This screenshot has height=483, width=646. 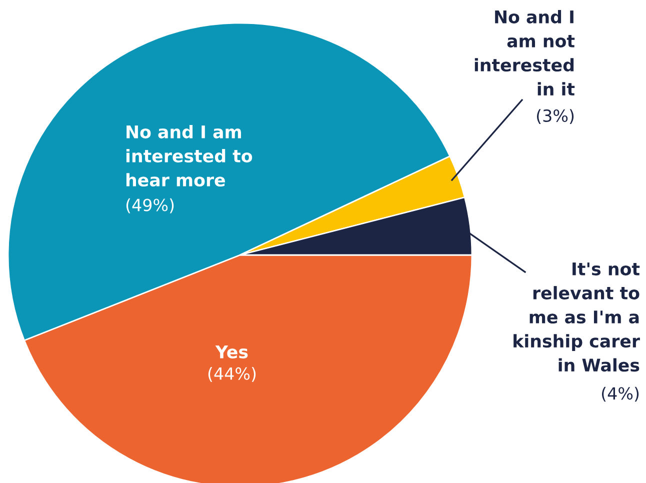 What do you see at coordinates (150, 206) in the screenshot?
I see `data-label: (49%)` at bounding box center [150, 206].